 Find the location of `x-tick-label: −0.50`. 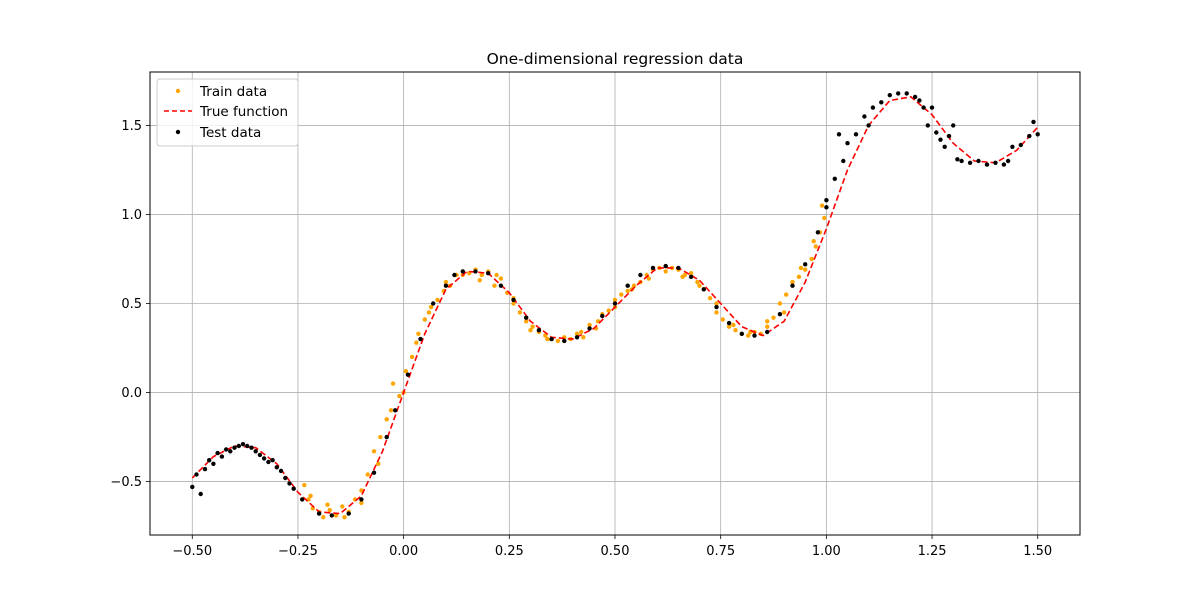

x-tick-label: −0.50 is located at coordinates (192, 551).